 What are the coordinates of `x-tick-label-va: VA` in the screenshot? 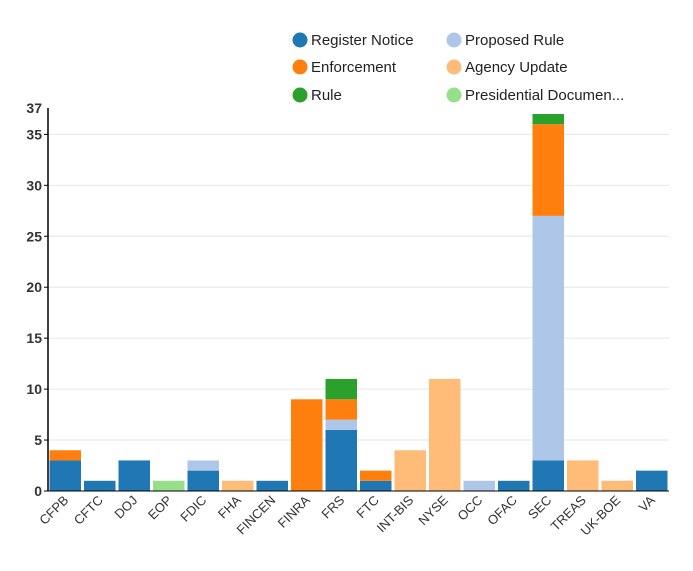 It's located at (647, 503).